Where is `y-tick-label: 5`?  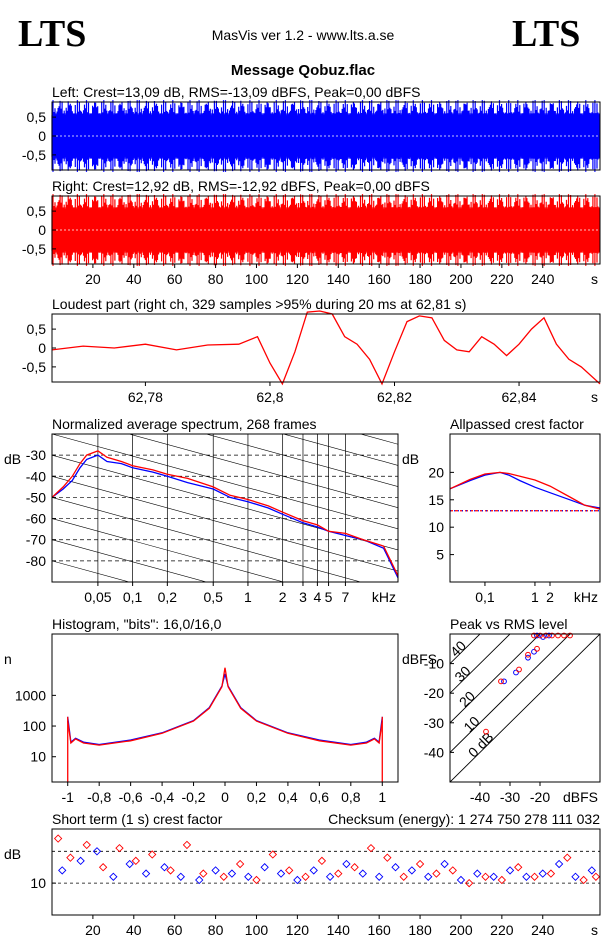
y-tick-label: 5 is located at coordinates (440, 555).